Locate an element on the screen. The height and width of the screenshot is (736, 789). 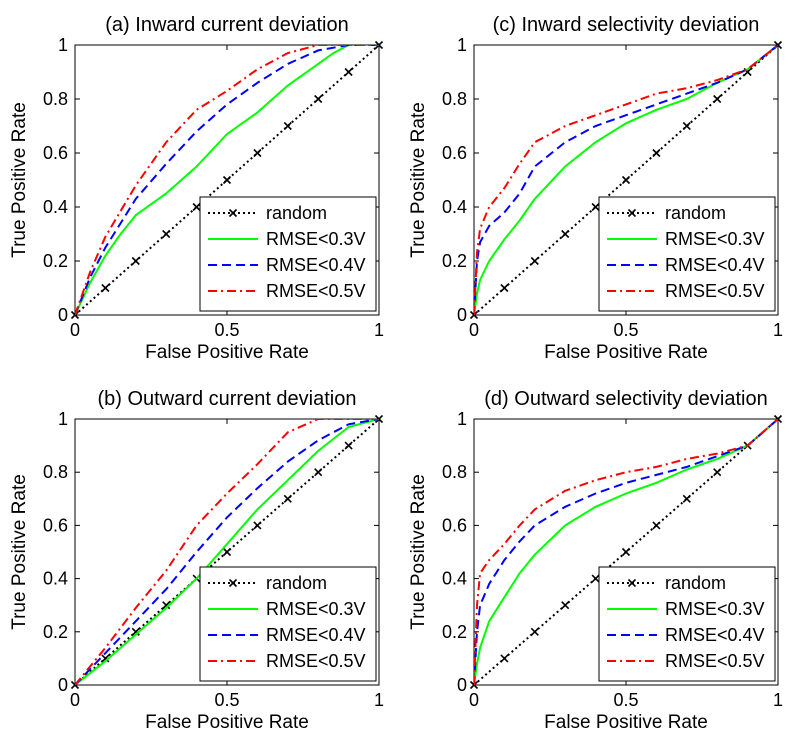
chart-title: (d) Outward selectivity deviation is located at coordinates (625, 399).